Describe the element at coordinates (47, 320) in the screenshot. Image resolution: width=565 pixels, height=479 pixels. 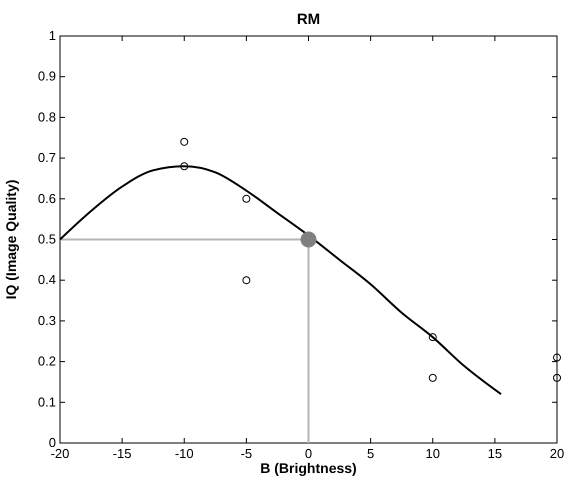
I see `y-tick-label: 0.3` at that location.